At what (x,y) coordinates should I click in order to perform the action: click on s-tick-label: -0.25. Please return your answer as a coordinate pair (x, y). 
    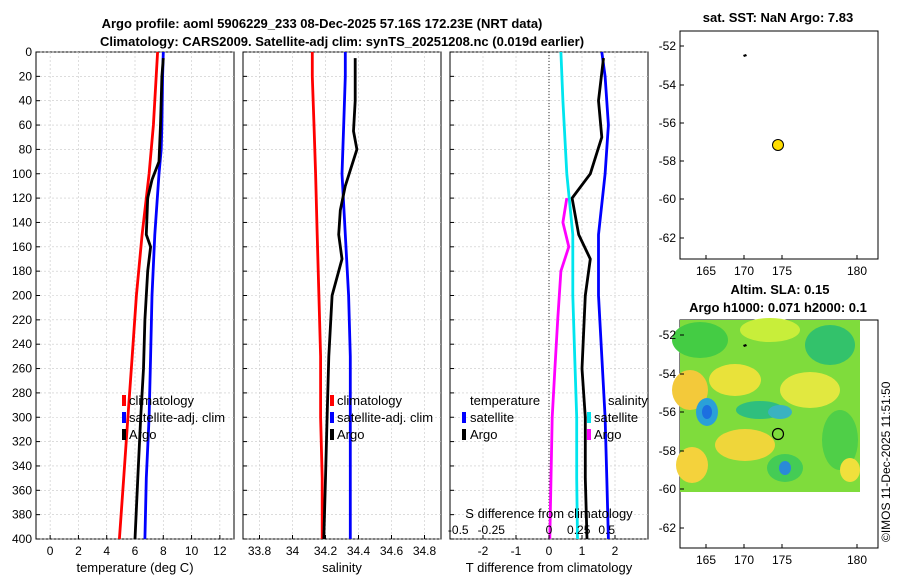
    Looking at the image, I should click on (492, 530).